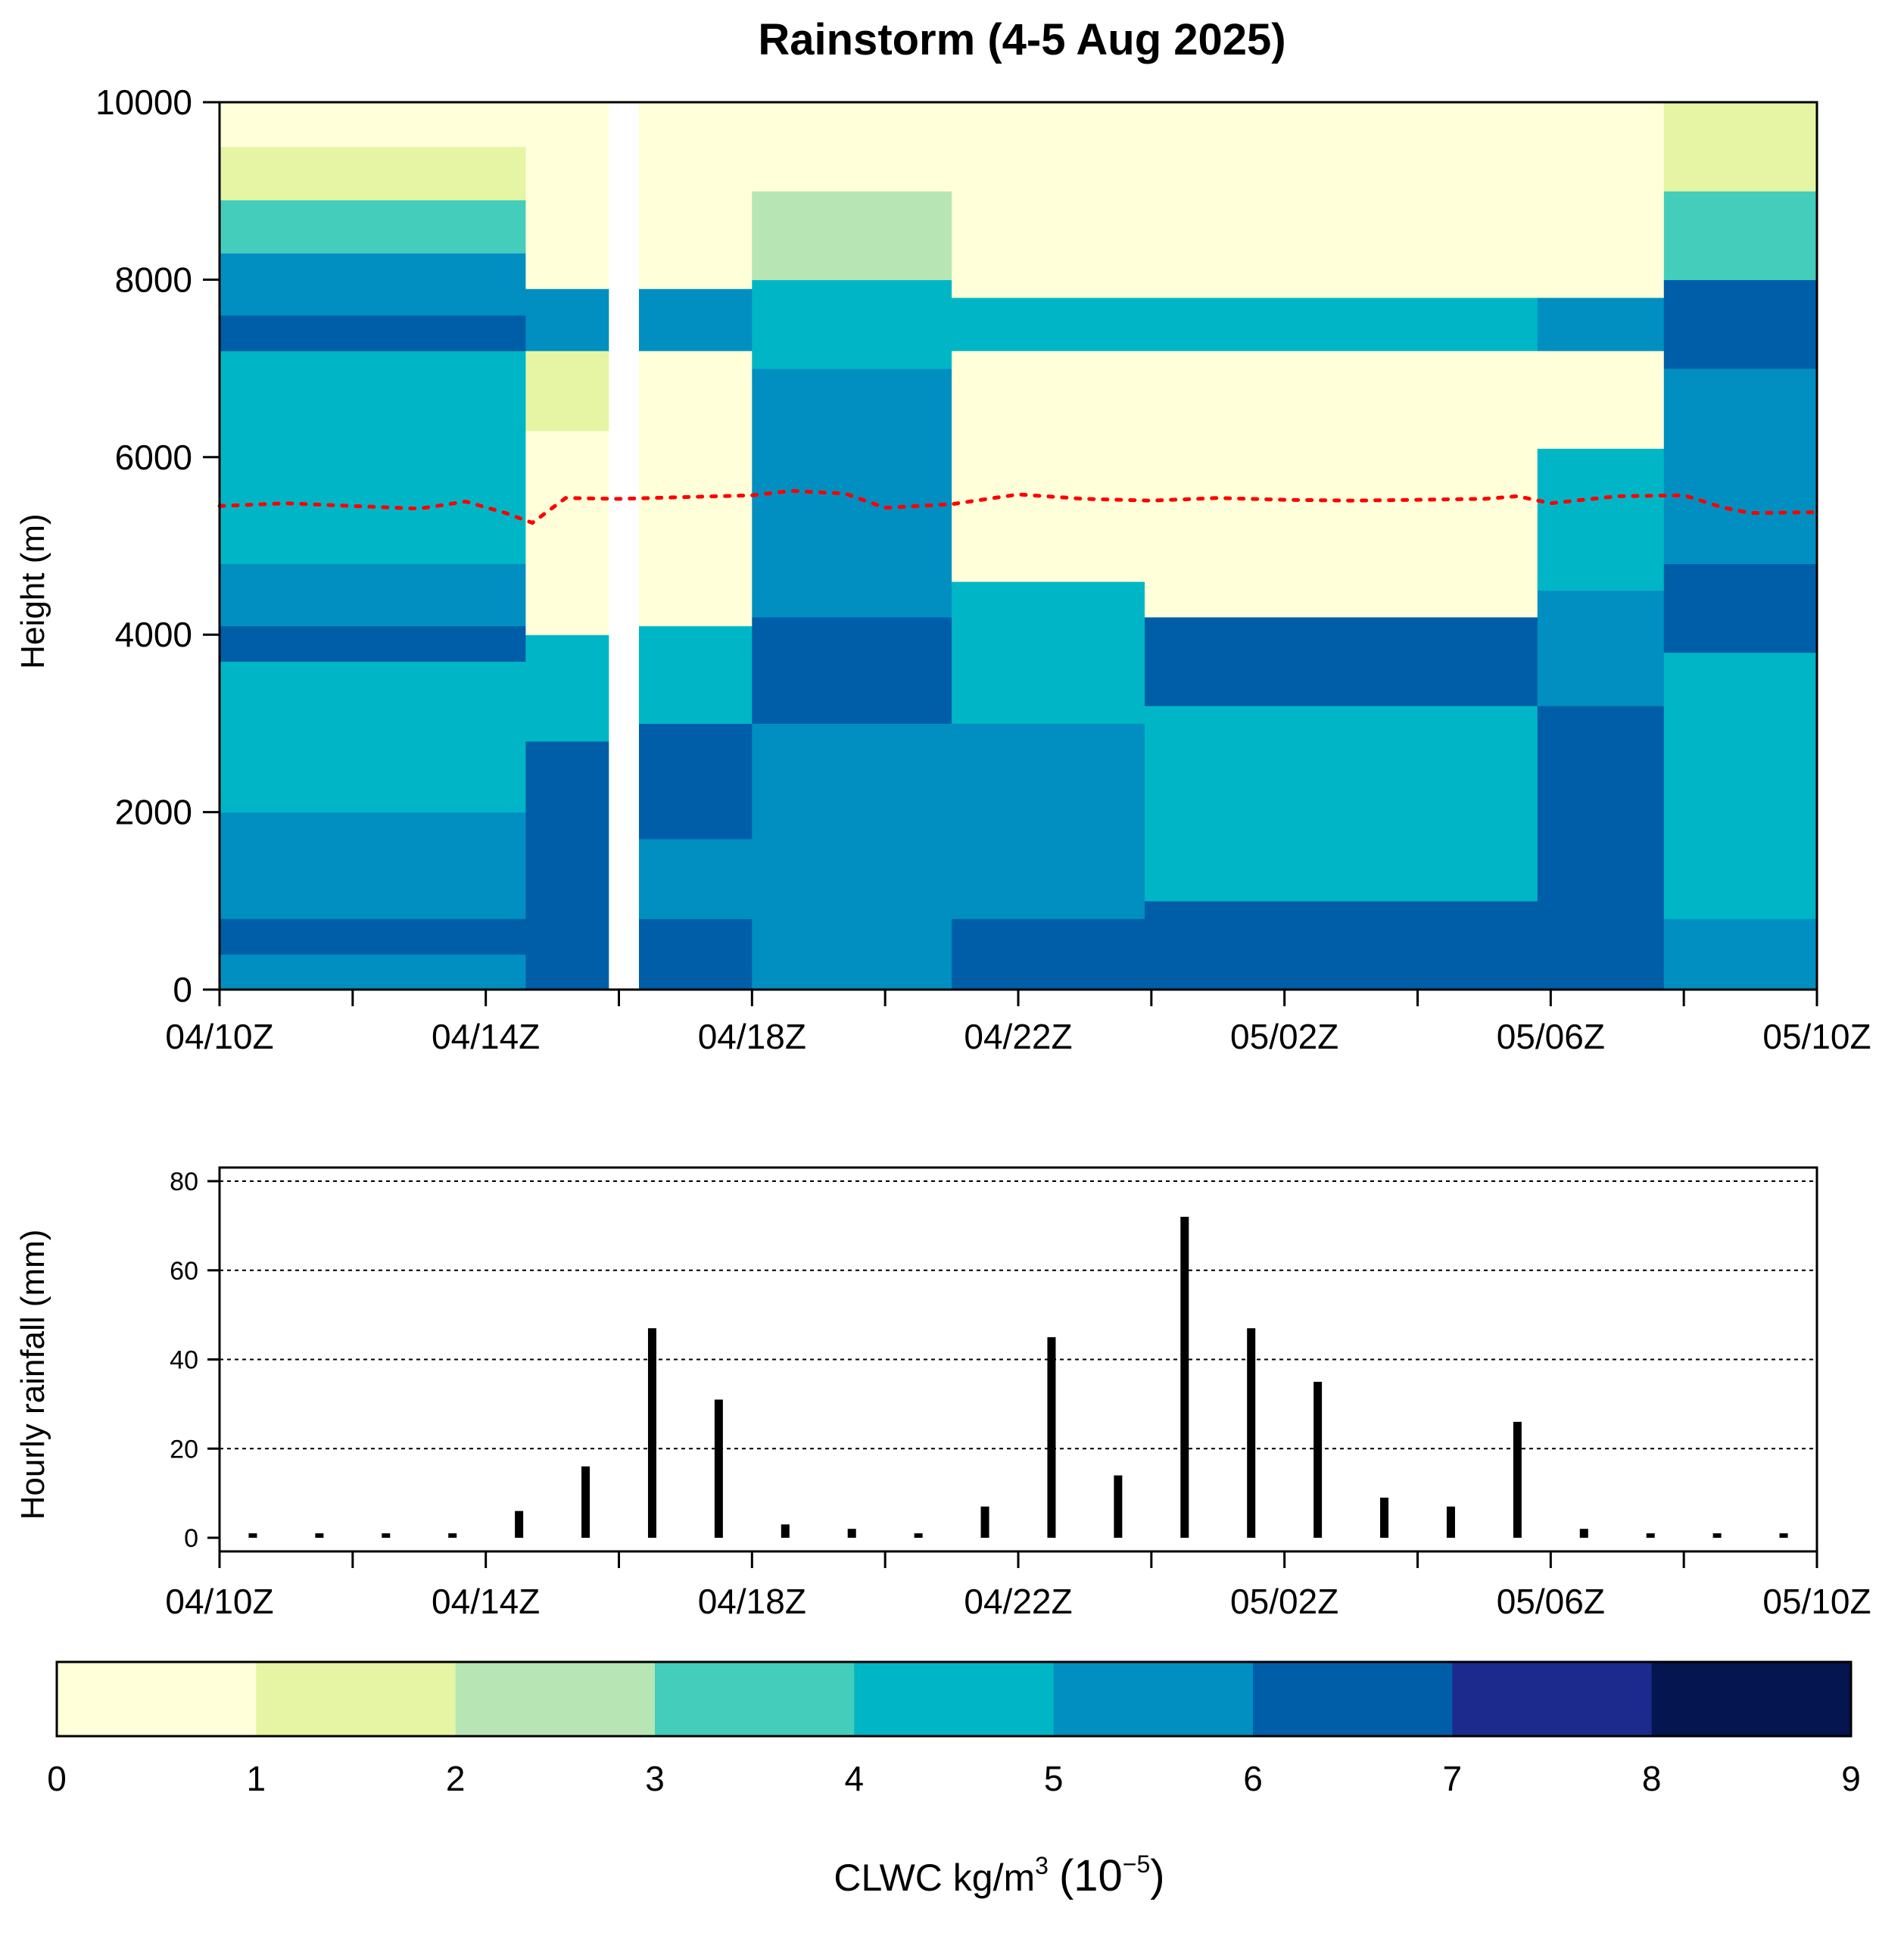 This screenshot has width=1904, height=1933. What do you see at coordinates (1054, 1778) in the screenshot?
I see `colorbar-tick-label: 5` at bounding box center [1054, 1778].